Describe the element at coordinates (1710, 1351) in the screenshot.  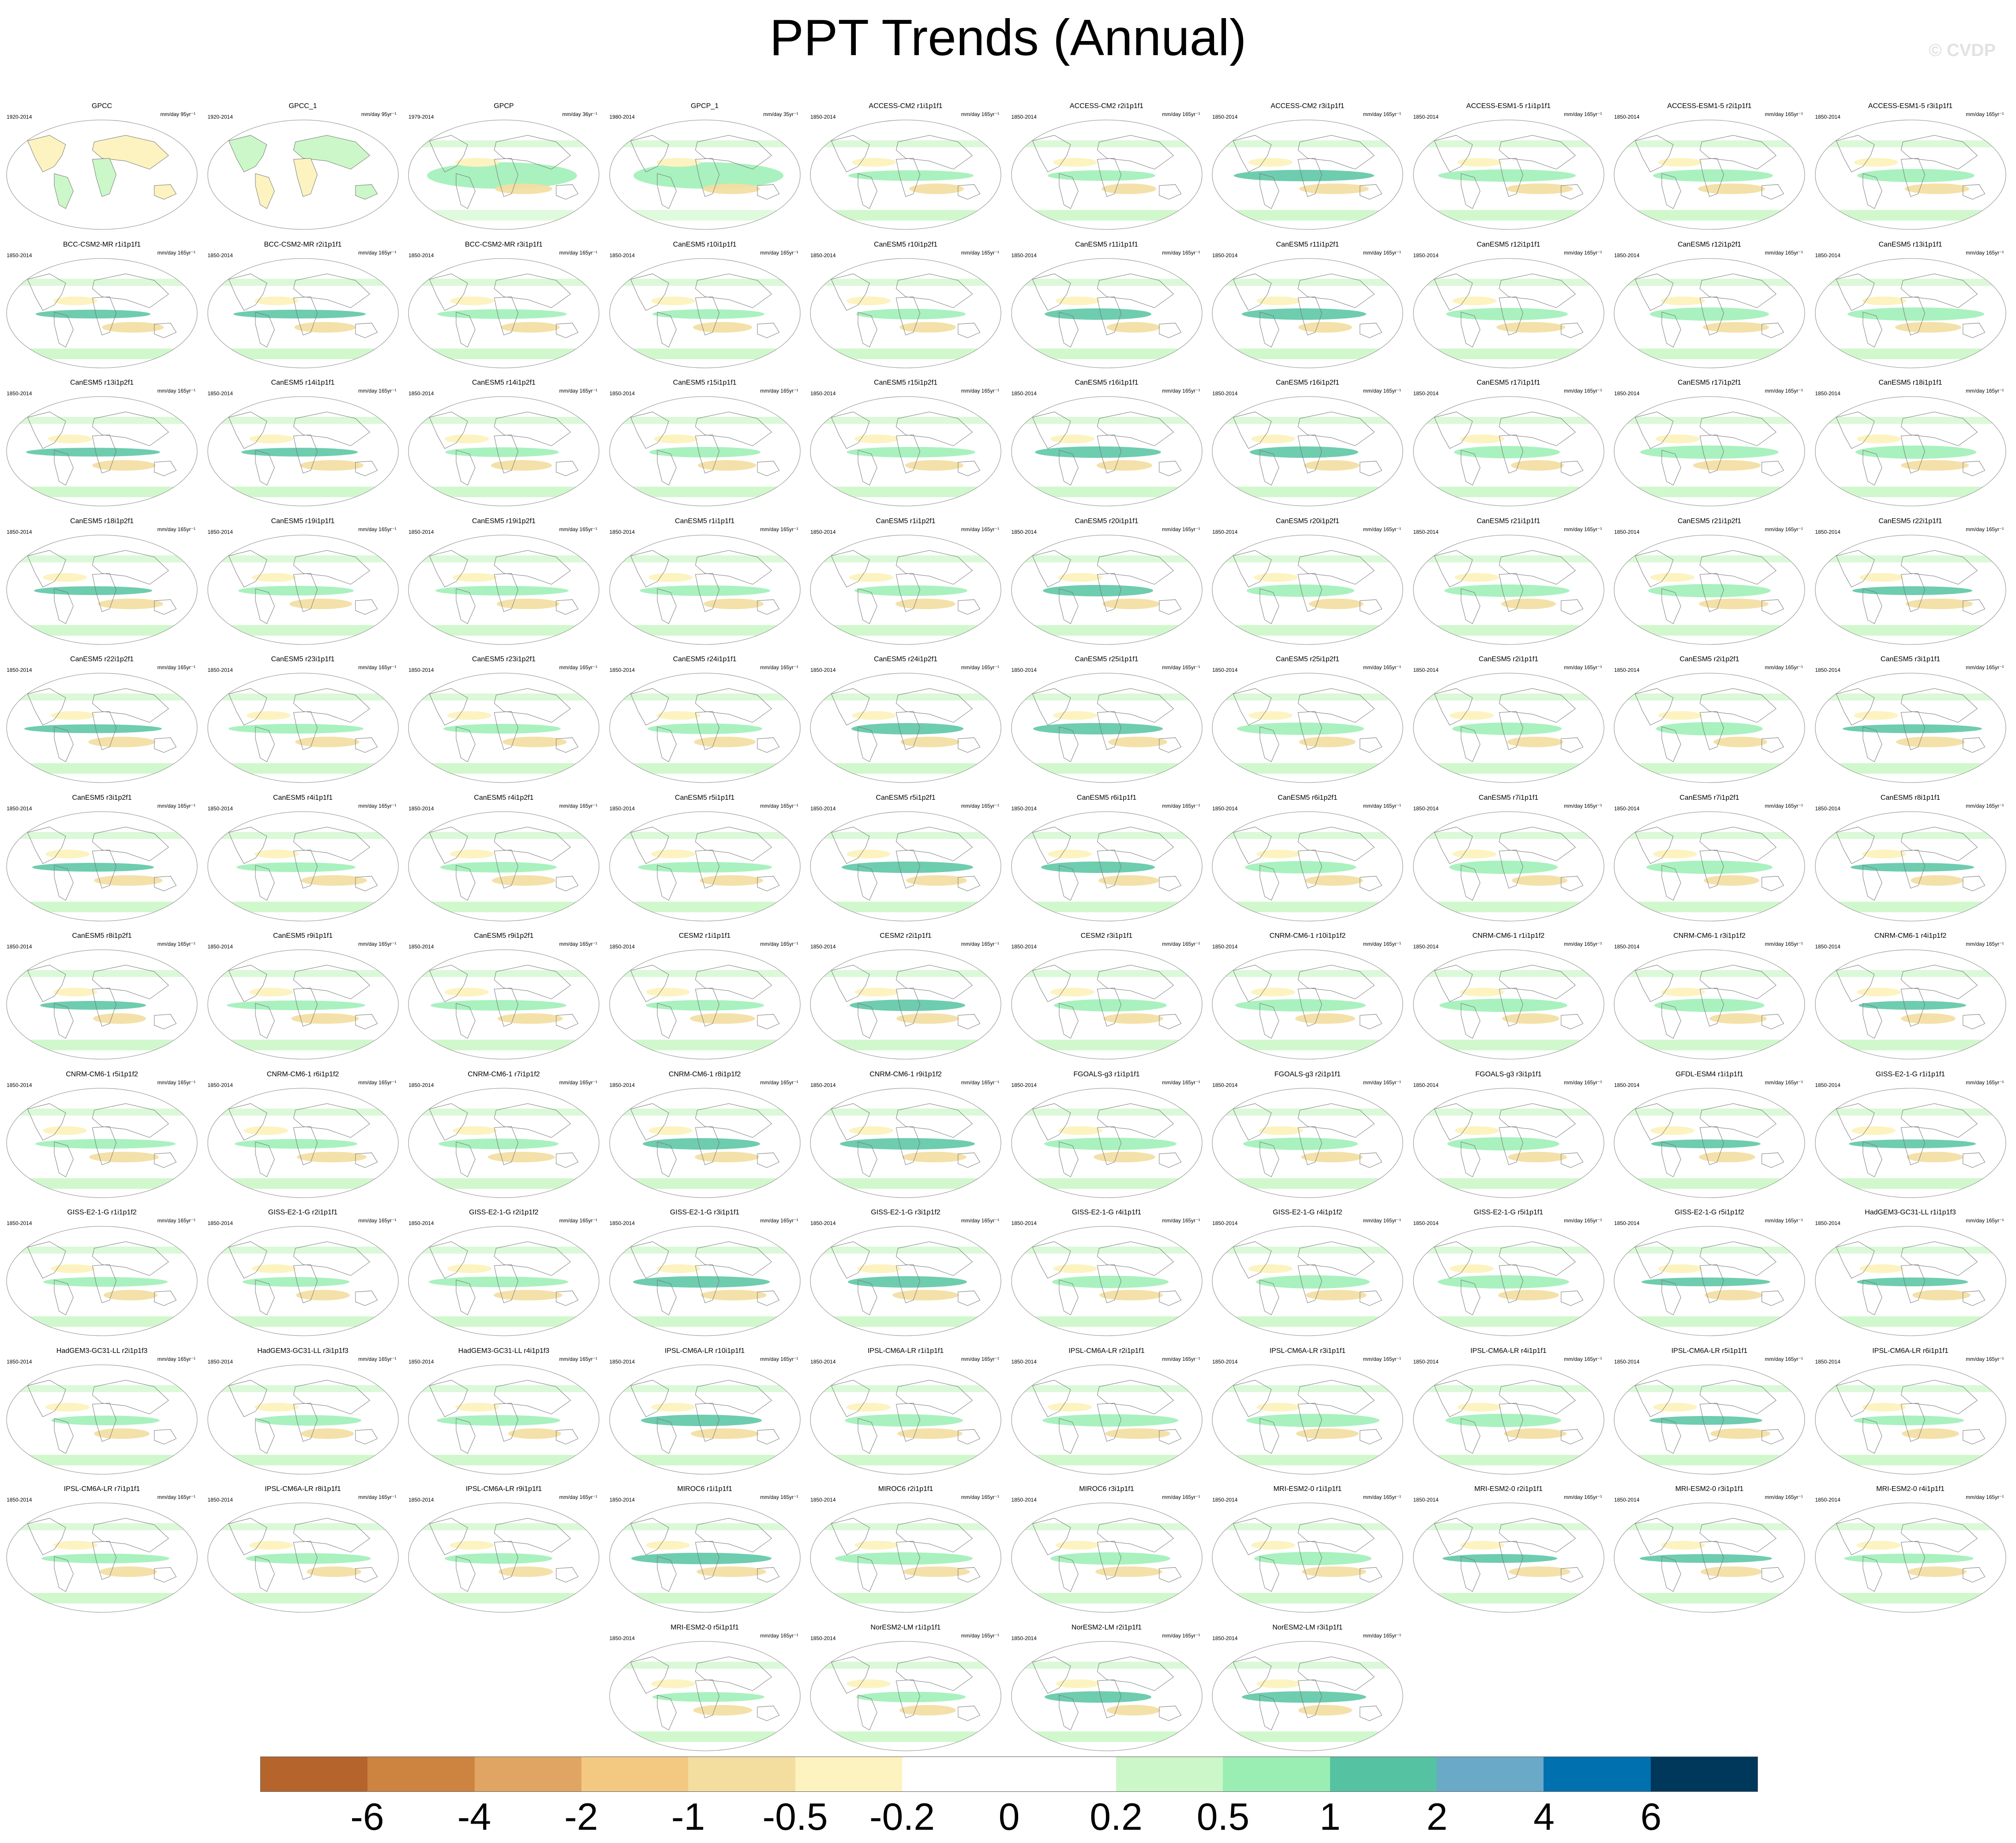
I see `panel-title: IPSL-CM6A-LR r5i1p1f1` at that location.